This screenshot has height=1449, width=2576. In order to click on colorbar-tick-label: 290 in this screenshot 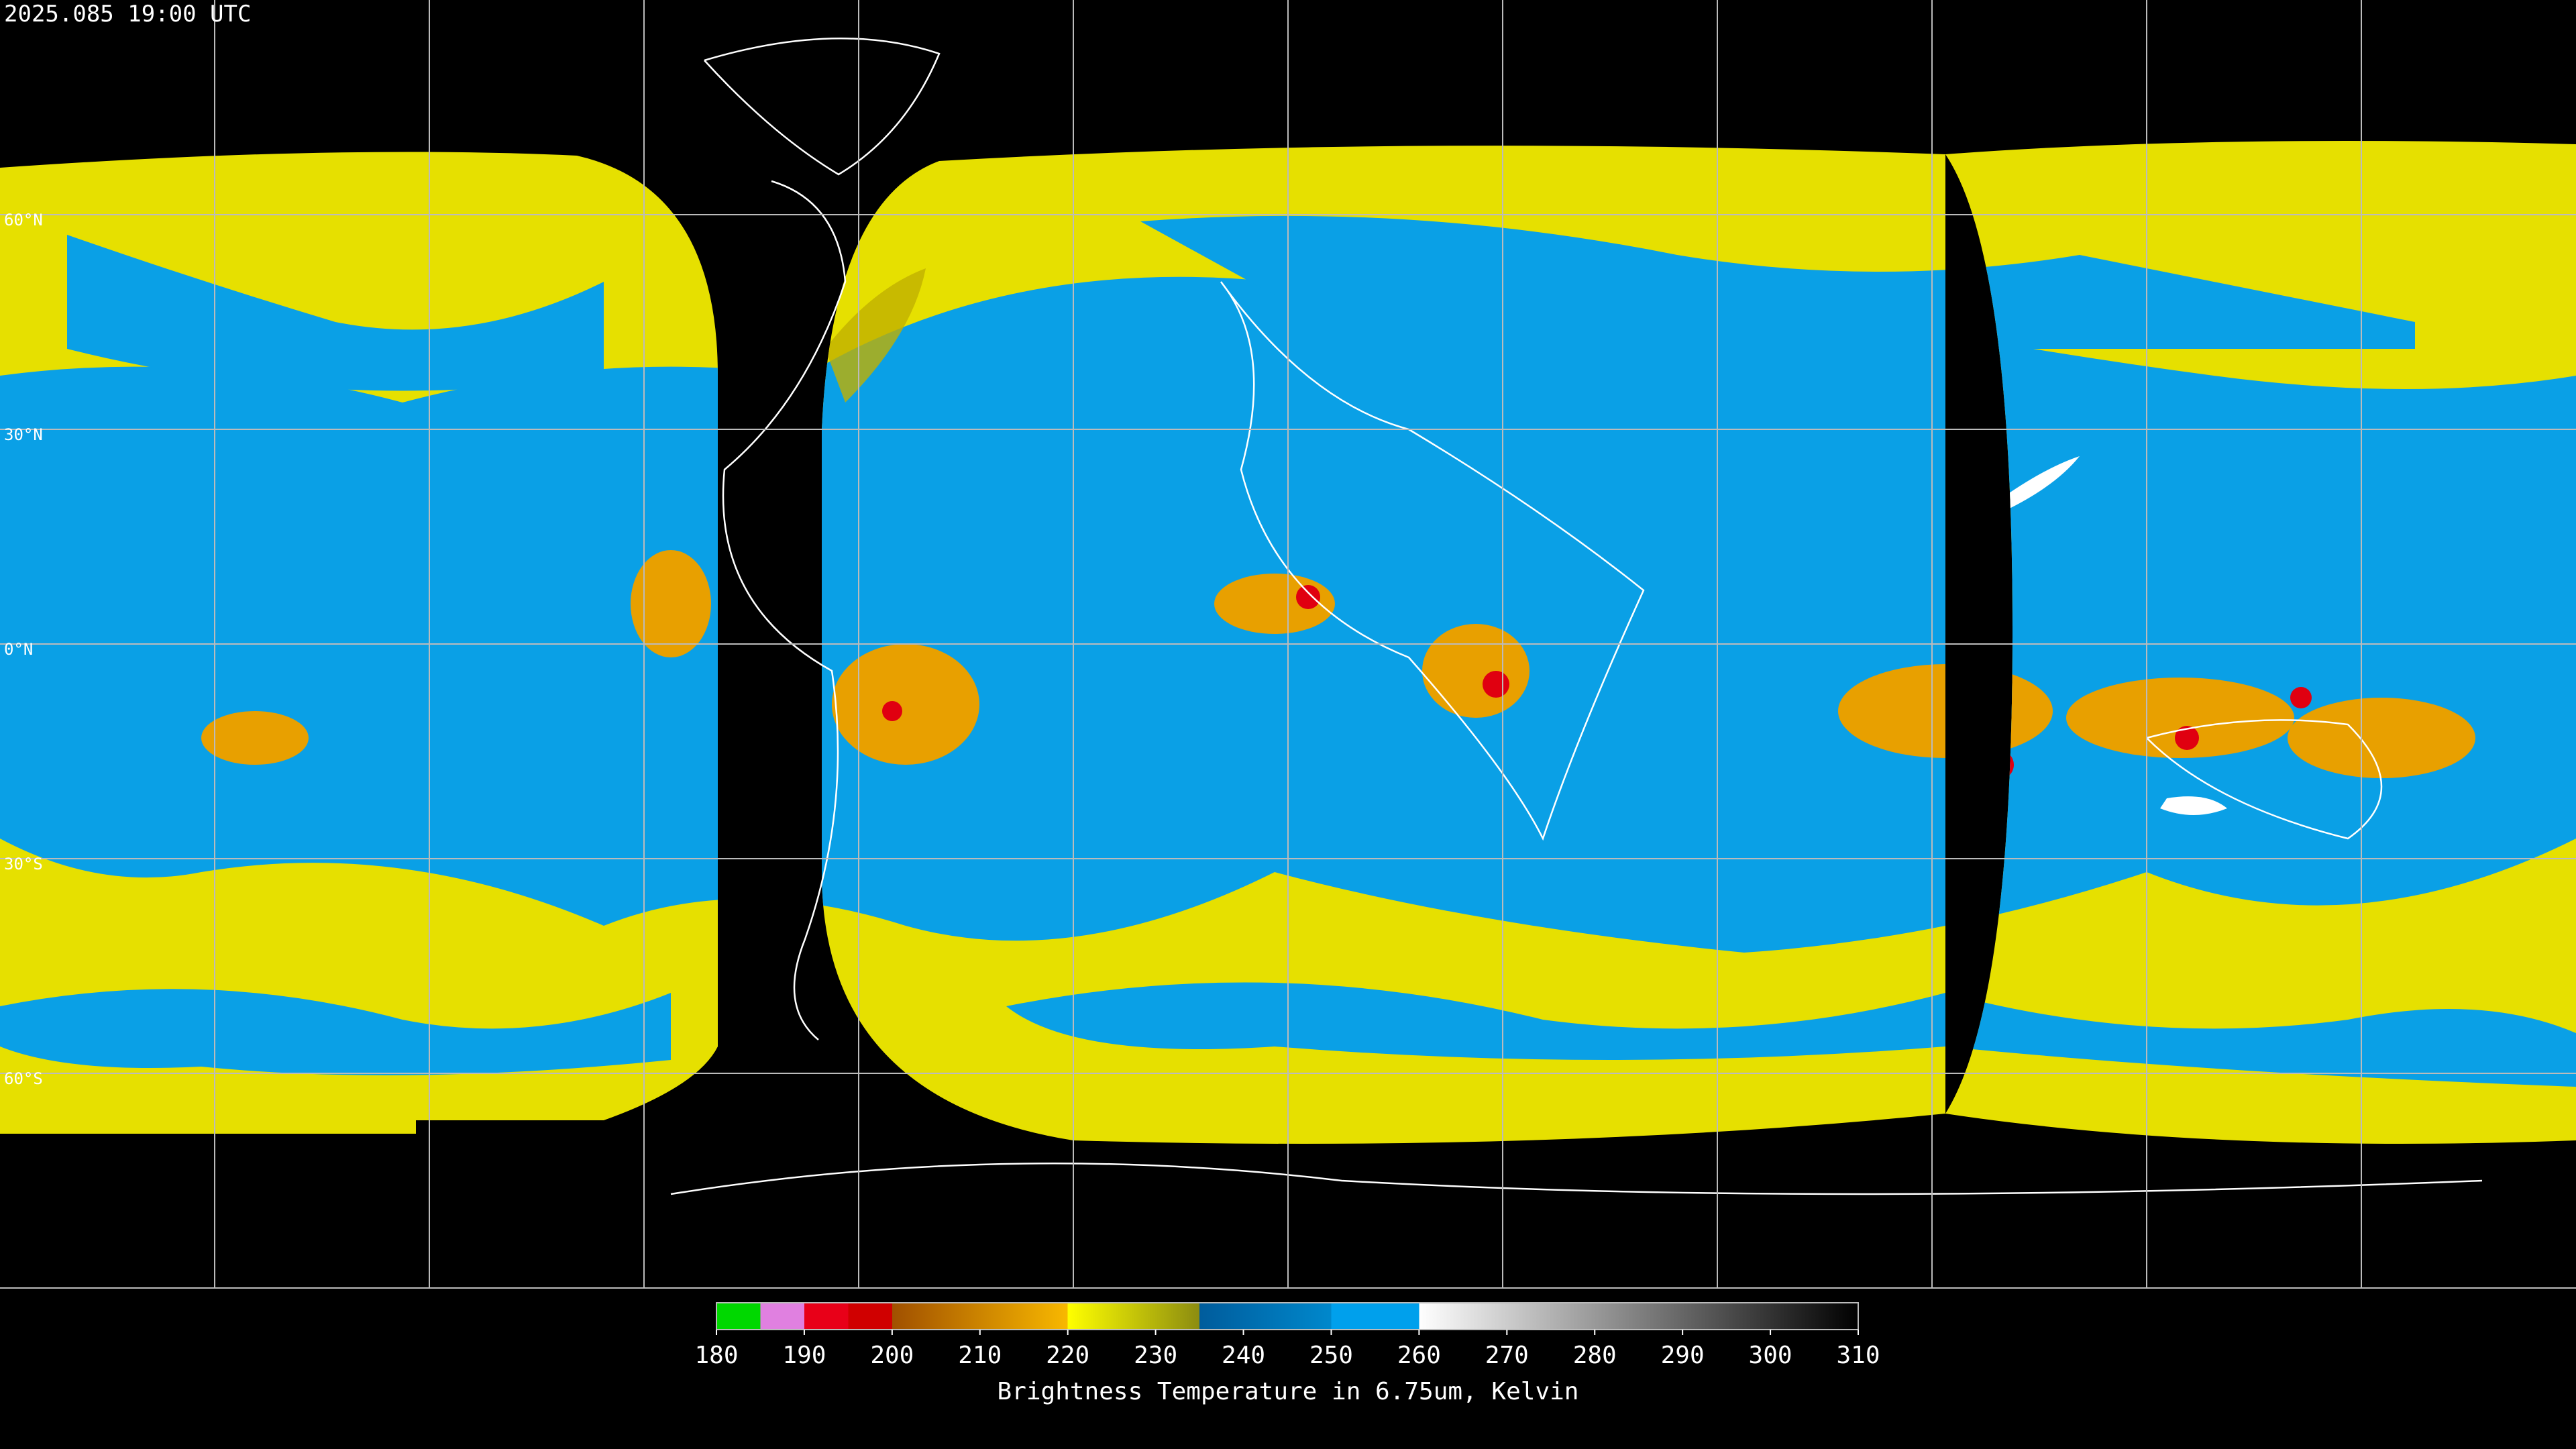, I will do `click(1683, 1355)`.